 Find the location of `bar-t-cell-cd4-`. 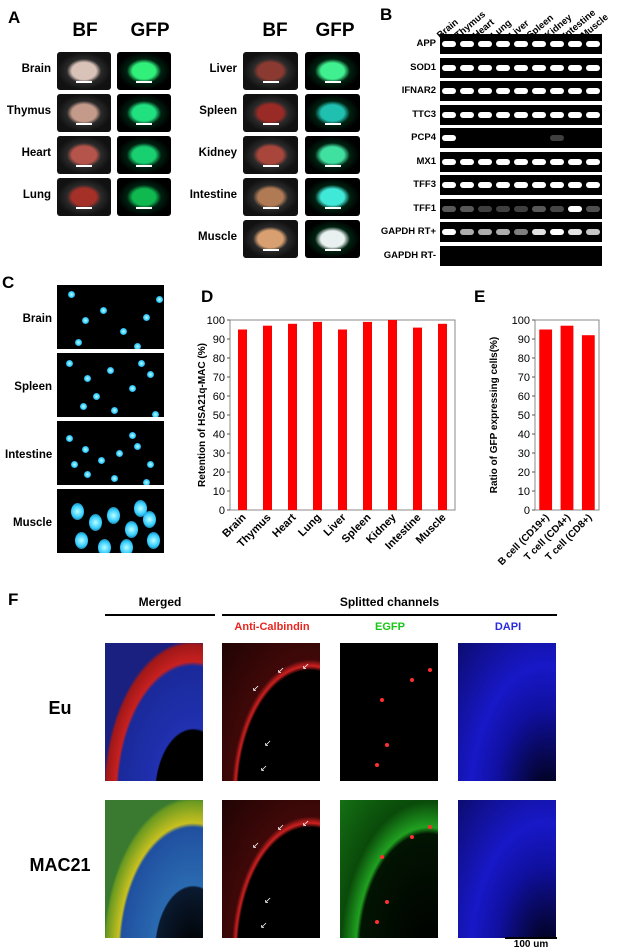

bar-t-cell-cd4- is located at coordinates (567, 417).